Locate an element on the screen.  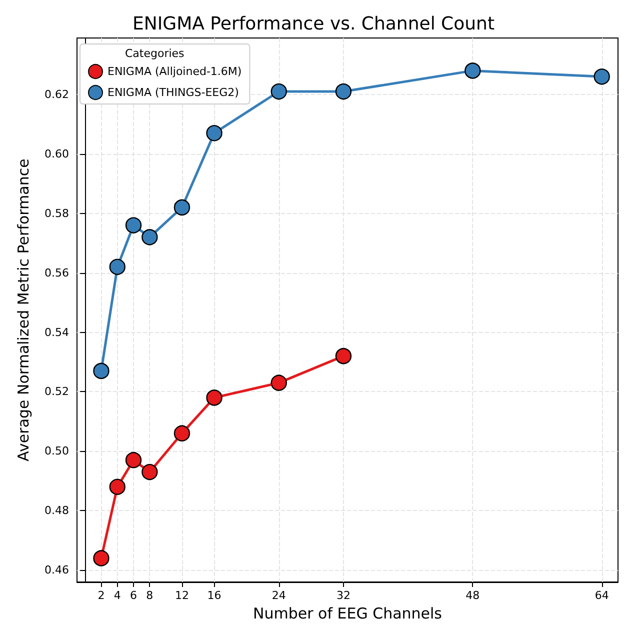
x-axis-title: Number of EEG Channels is located at coordinates (347, 613).